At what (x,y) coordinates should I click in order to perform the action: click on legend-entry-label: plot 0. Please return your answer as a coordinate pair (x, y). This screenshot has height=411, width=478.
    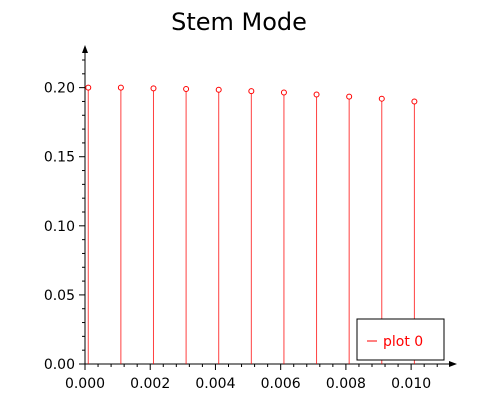
    Looking at the image, I should click on (403, 342).